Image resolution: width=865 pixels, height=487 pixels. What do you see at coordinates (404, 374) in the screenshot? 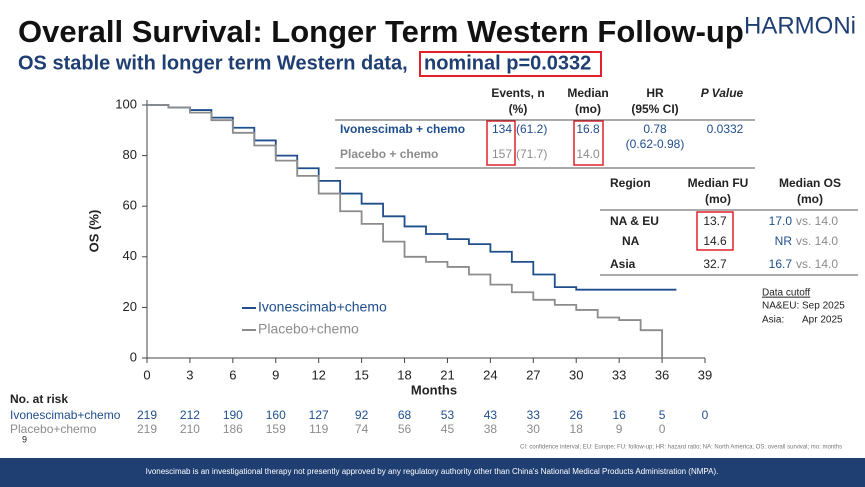
I see `x-tick-label: 18` at bounding box center [404, 374].